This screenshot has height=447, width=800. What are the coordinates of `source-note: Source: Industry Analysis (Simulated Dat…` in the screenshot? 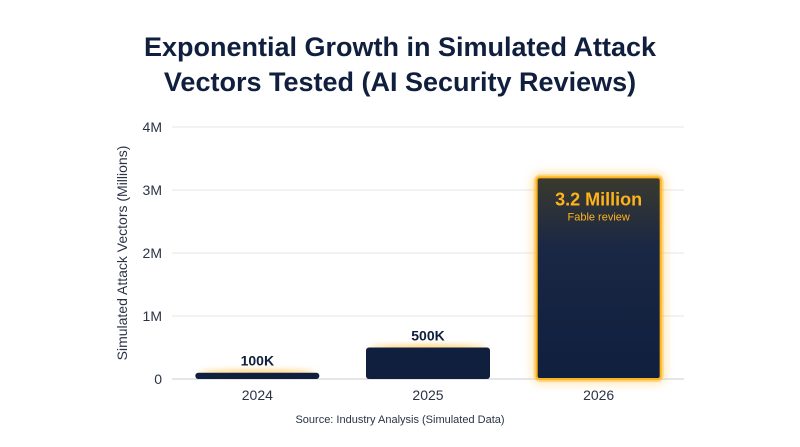 It's located at (400, 420).